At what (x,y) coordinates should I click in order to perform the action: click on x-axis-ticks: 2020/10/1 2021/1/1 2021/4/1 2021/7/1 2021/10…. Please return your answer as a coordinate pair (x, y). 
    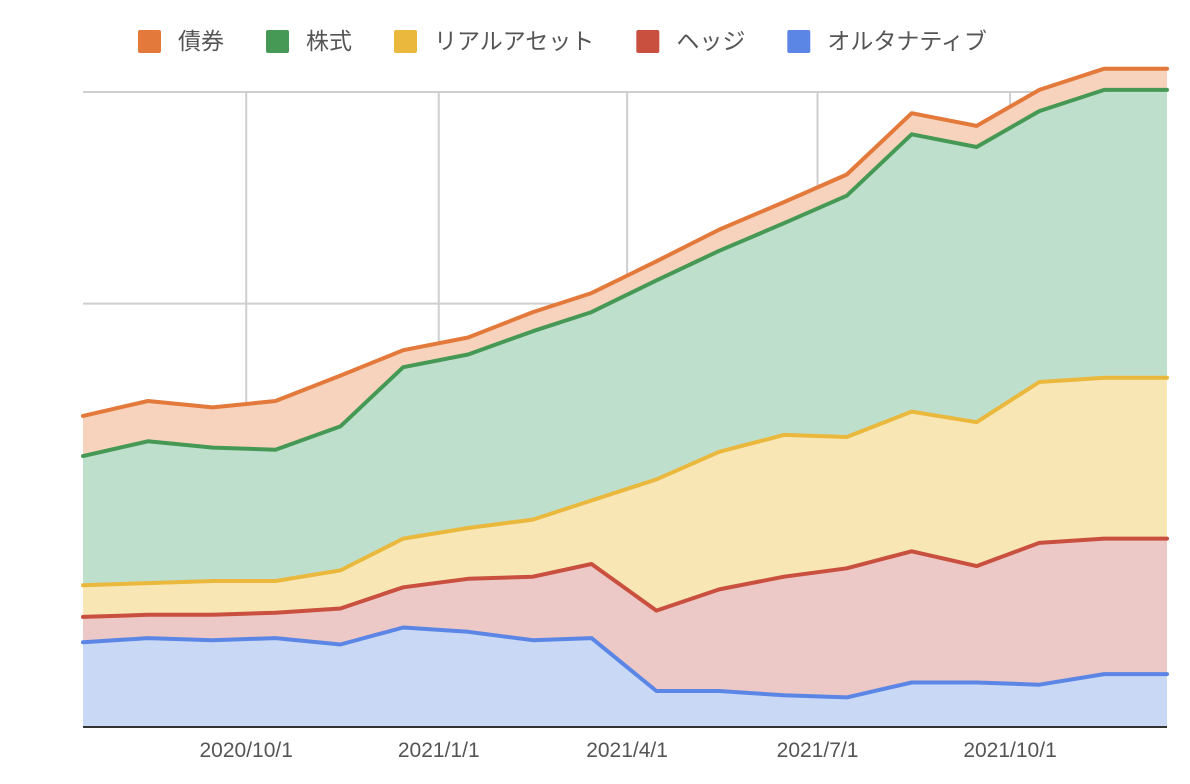
    Looking at the image, I should click on (628, 750).